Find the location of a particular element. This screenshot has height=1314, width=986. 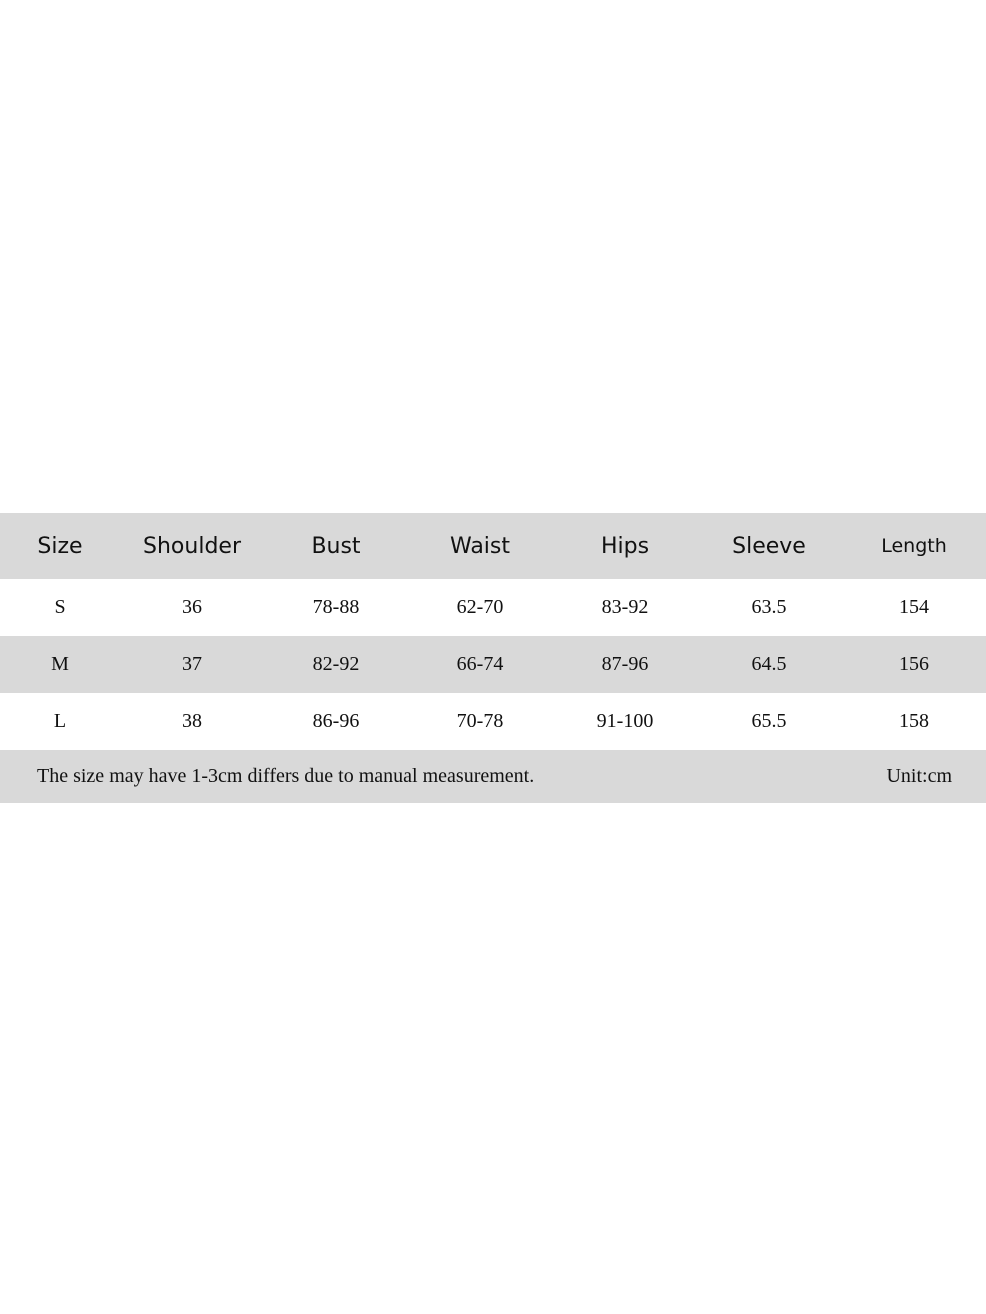

body-row: L 38 86-96 70-78 91-100 65.5 158 is located at coordinates (493, 721).